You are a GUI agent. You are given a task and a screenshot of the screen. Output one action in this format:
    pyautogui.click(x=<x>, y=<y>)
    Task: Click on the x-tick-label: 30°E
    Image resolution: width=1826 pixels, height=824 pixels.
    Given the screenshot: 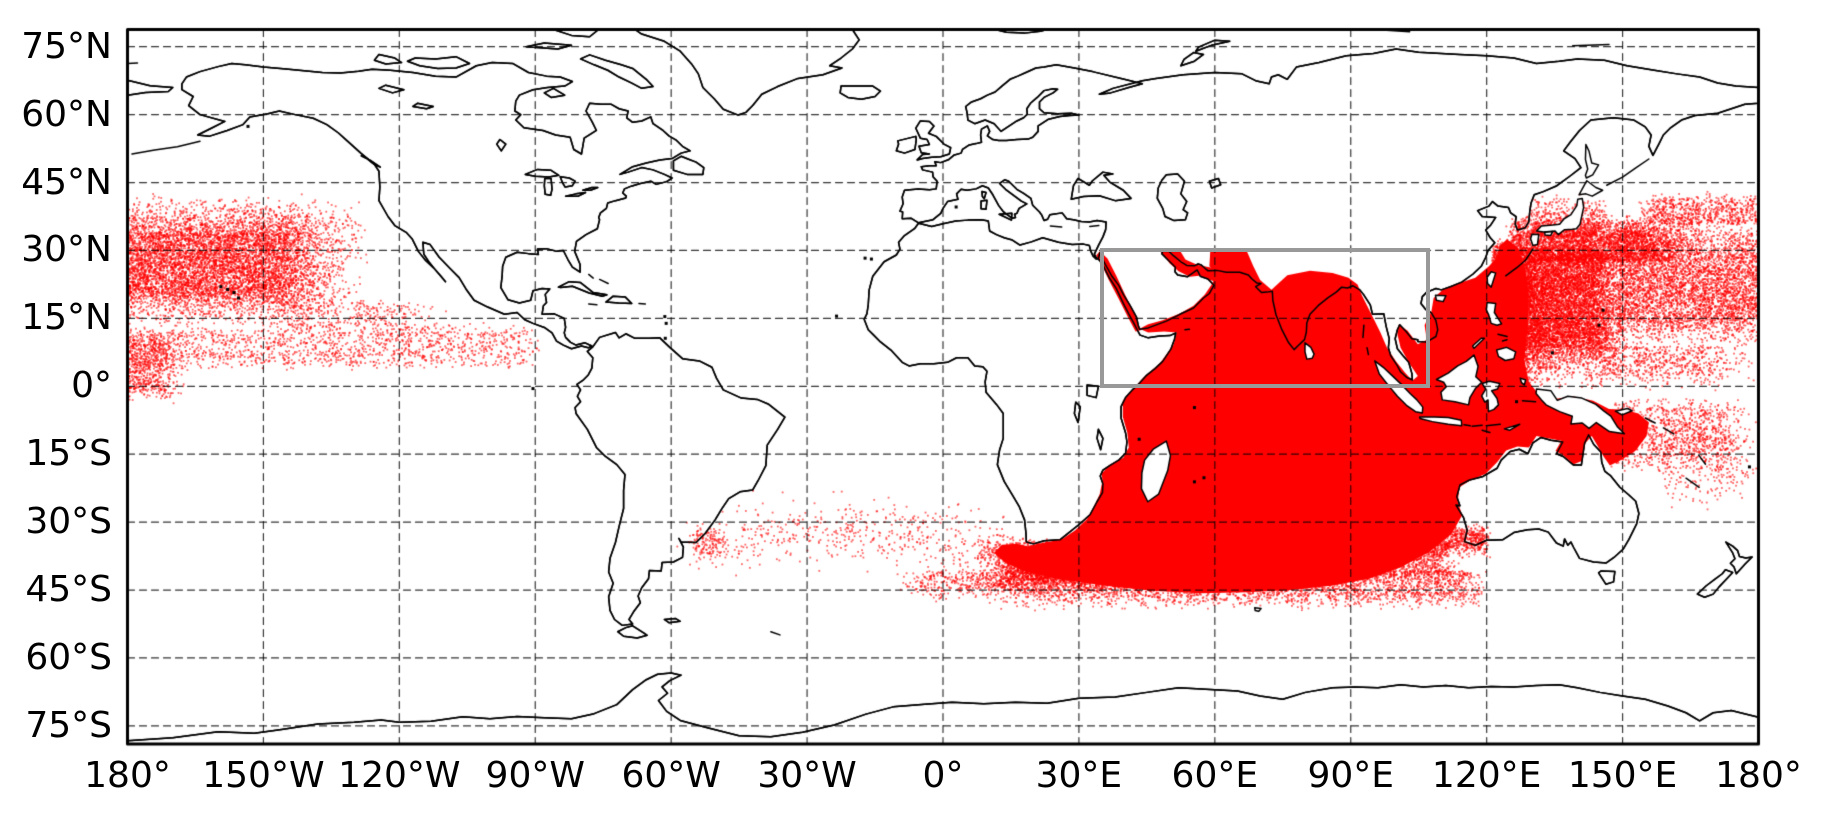 What is the action you would take?
    pyautogui.click(x=1079, y=775)
    